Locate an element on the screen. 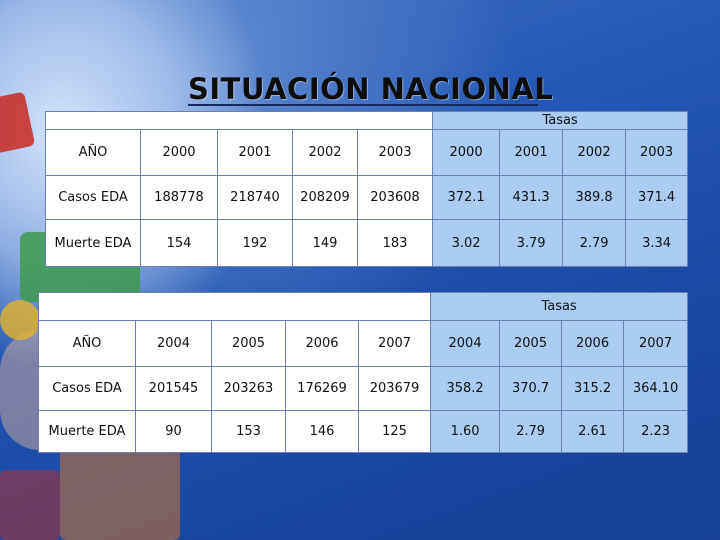 This screenshot has width=720, height=540. header-year: 2003 is located at coordinates (395, 152).